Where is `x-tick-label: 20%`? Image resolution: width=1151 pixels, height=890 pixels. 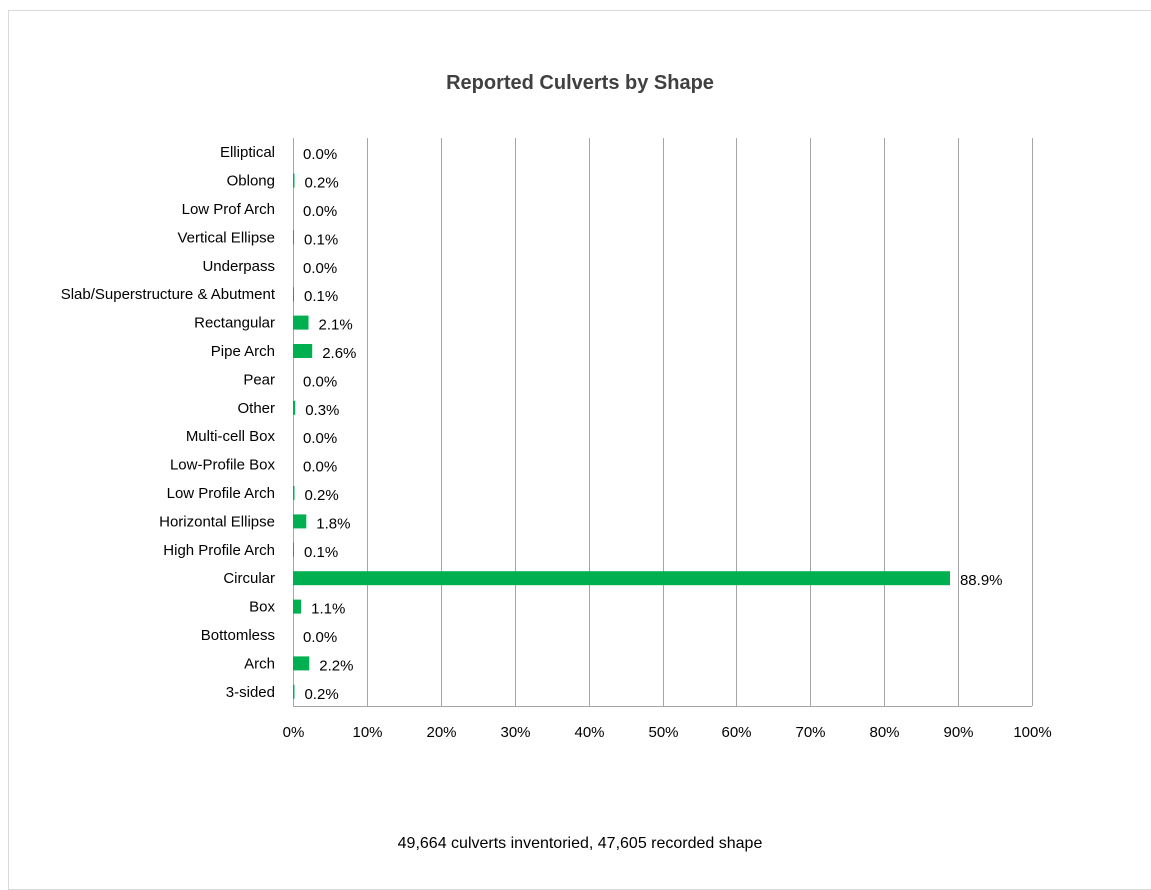
x-tick-label: 20% is located at coordinates (441, 732).